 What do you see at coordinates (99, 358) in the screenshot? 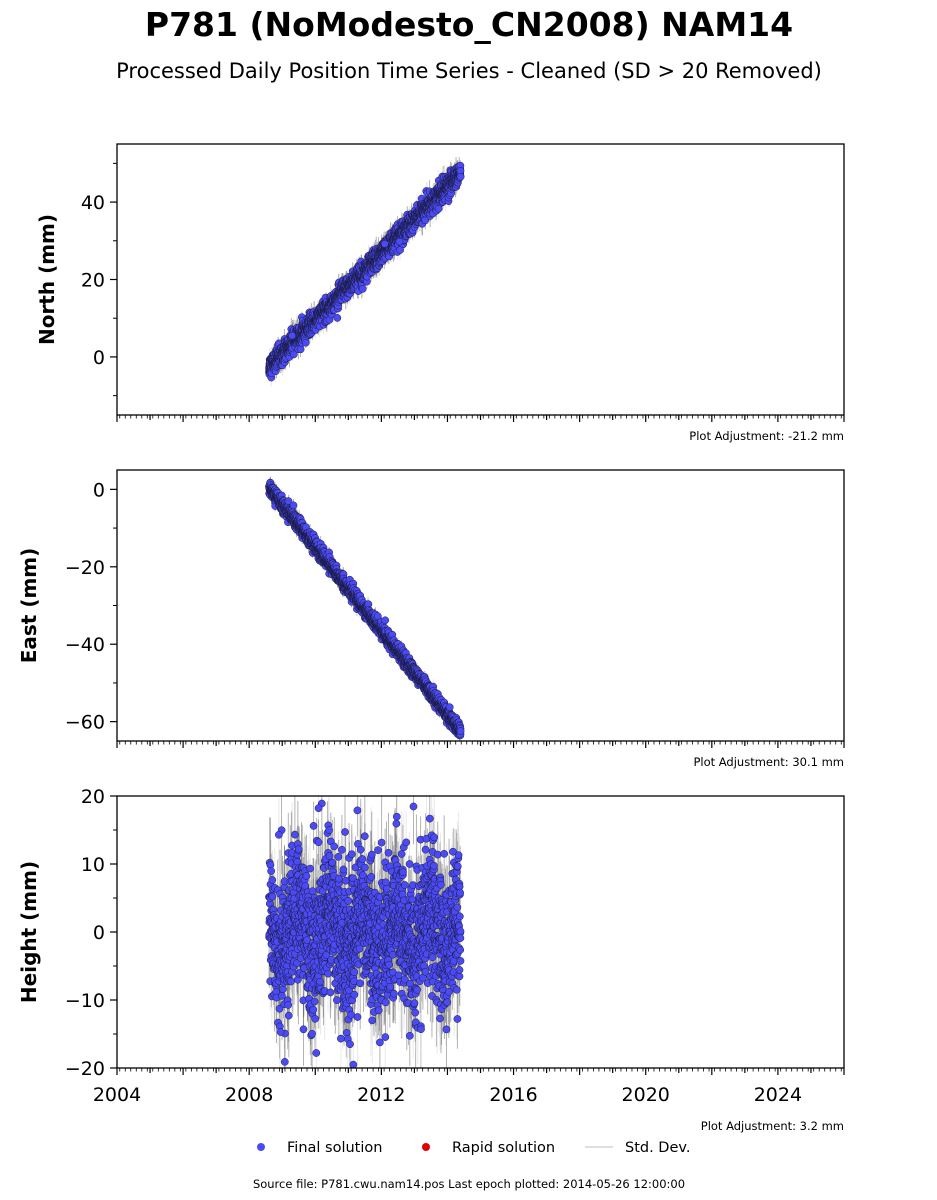
I see `y-tick-label: 0` at bounding box center [99, 358].